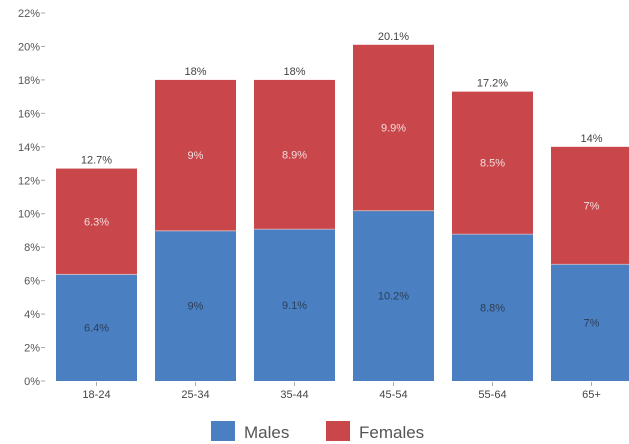  I want to click on x-axis: 18-24 25-34 35-44 45-54 55-64 65+, so click(341, 391).